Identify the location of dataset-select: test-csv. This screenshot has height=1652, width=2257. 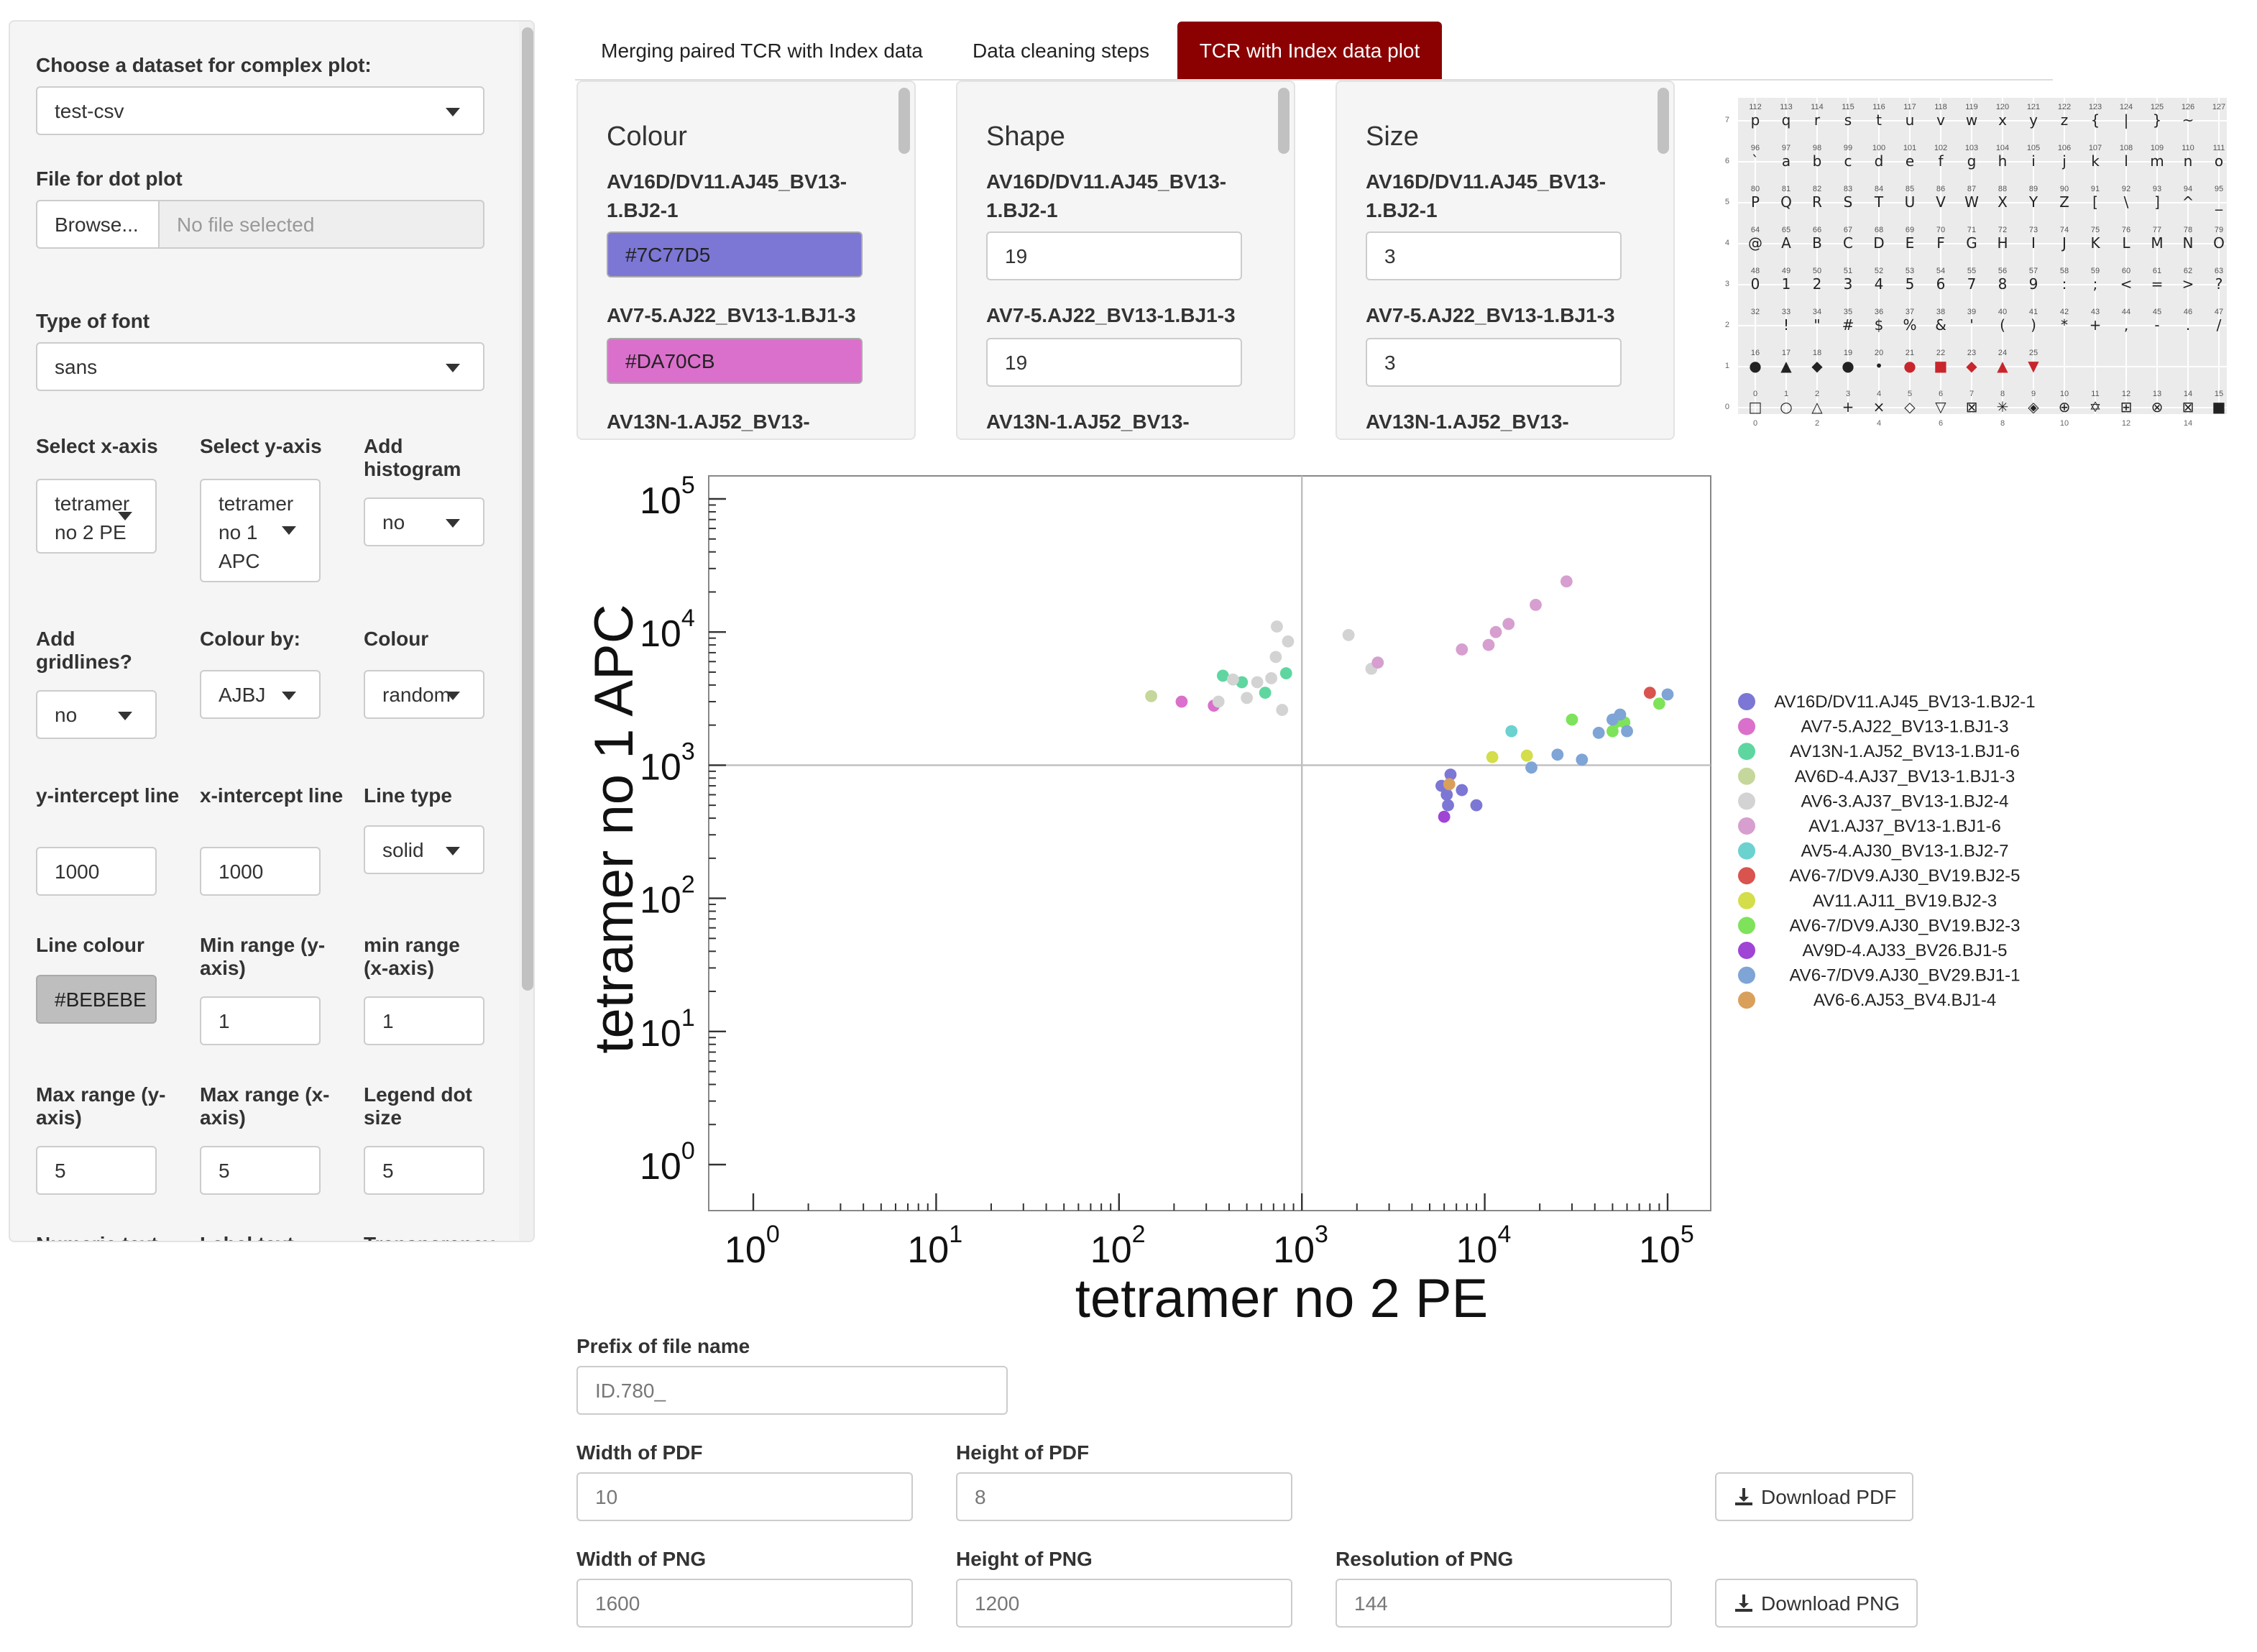
(260, 110).